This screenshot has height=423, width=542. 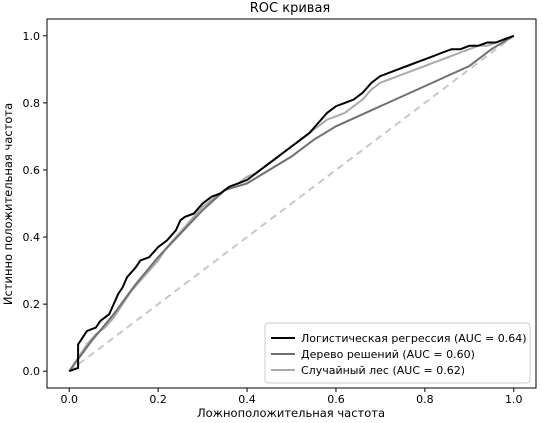 What do you see at coordinates (291, 413) in the screenshot?
I see `x-axis-label: Ложноположительная частота` at bounding box center [291, 413].